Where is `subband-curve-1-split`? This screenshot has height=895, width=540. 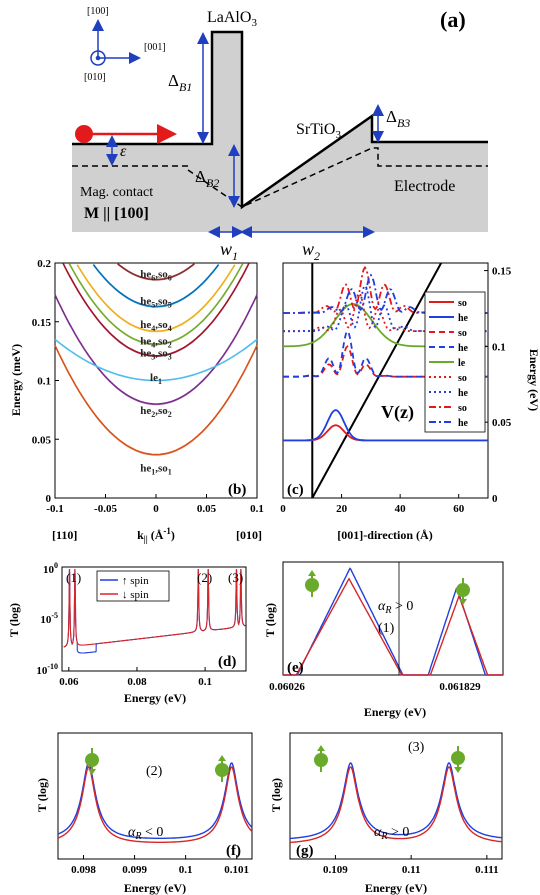
subband-curve-1-split is located at coordinates (156, 400).